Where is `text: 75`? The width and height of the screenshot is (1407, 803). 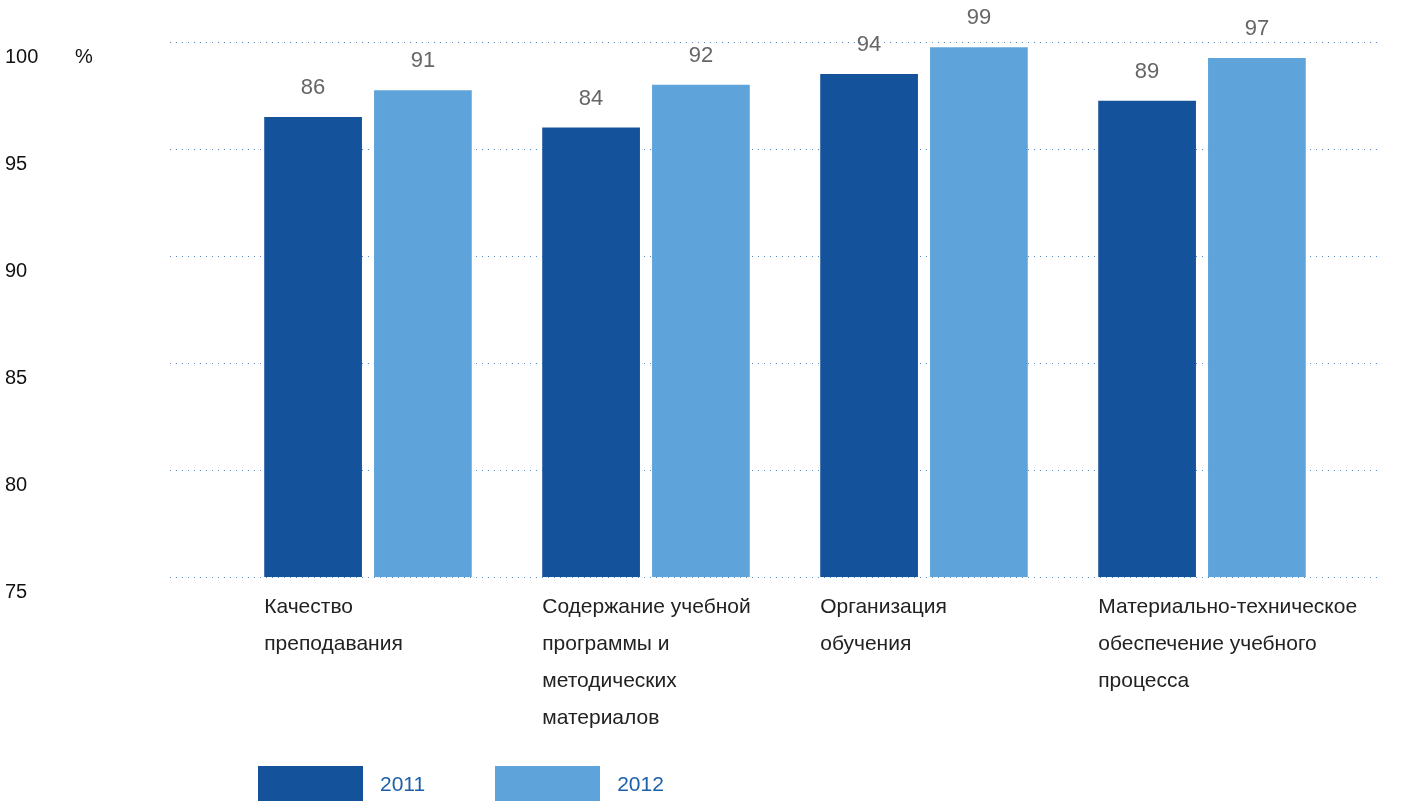 text: 75 is located at coordinates (16, 590).